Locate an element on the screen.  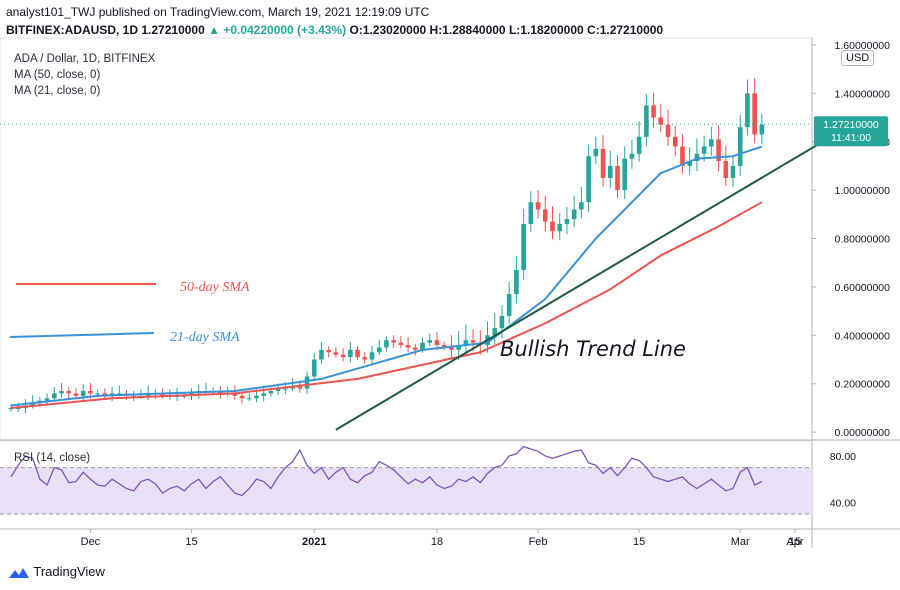
x-tick-label: Mar is located at coordinates (740, 542).